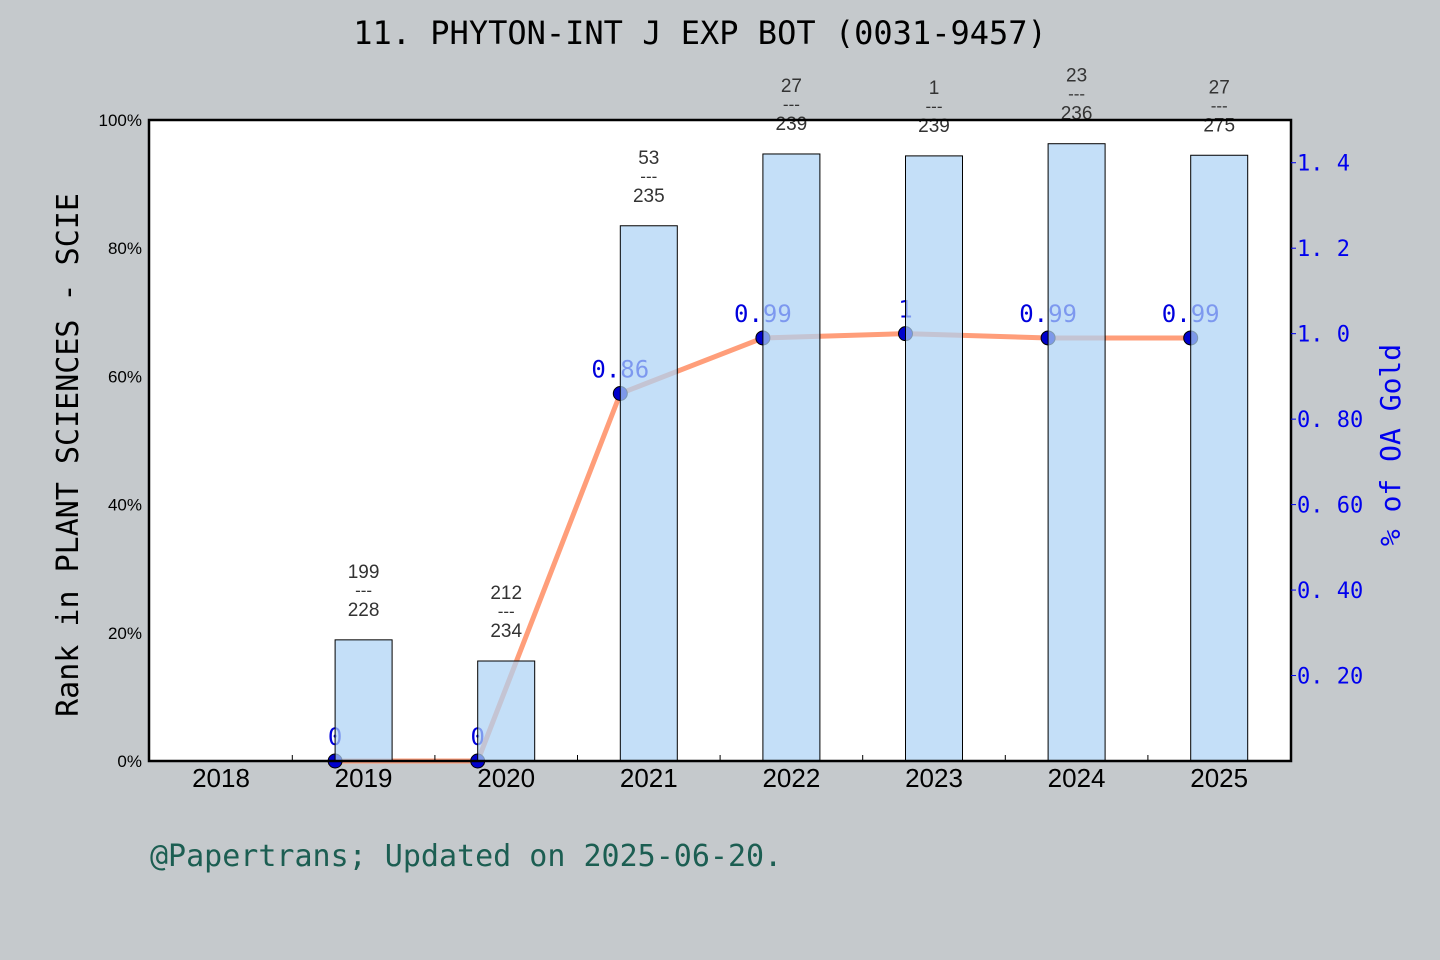 Image resolution: width=1440 pixels, height=960 pixels. What do you see at coordinates (1077, 114) in the screenshot?
I see `rank-total: 236` at bounding box center [1077, 114].